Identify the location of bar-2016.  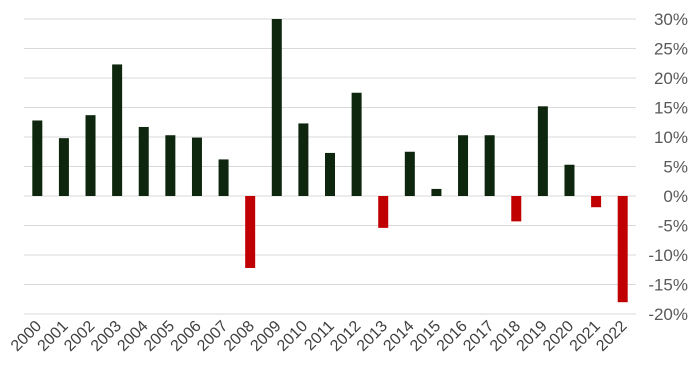
(463, 165).